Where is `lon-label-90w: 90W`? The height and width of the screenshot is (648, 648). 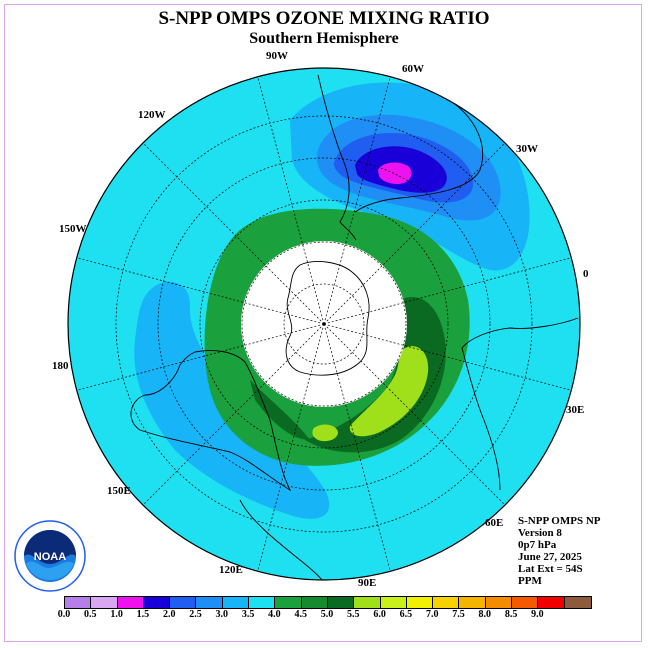 lon-label-90w: 90W is located at coordinates (277, 56).